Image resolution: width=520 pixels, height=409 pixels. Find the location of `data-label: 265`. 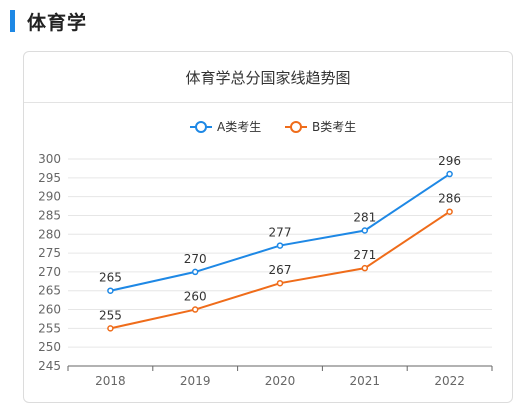

data-label: 265 is located at coordinates (110, 278).